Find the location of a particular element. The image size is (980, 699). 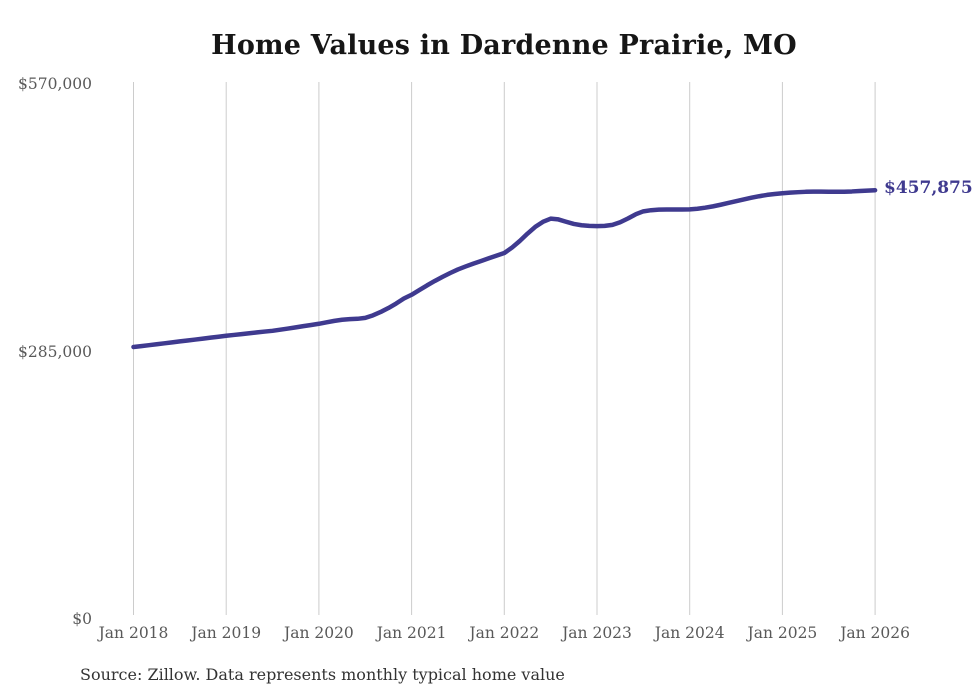

x-axis-tick-label: Jan 2018 is located at coordinates (133, 633).